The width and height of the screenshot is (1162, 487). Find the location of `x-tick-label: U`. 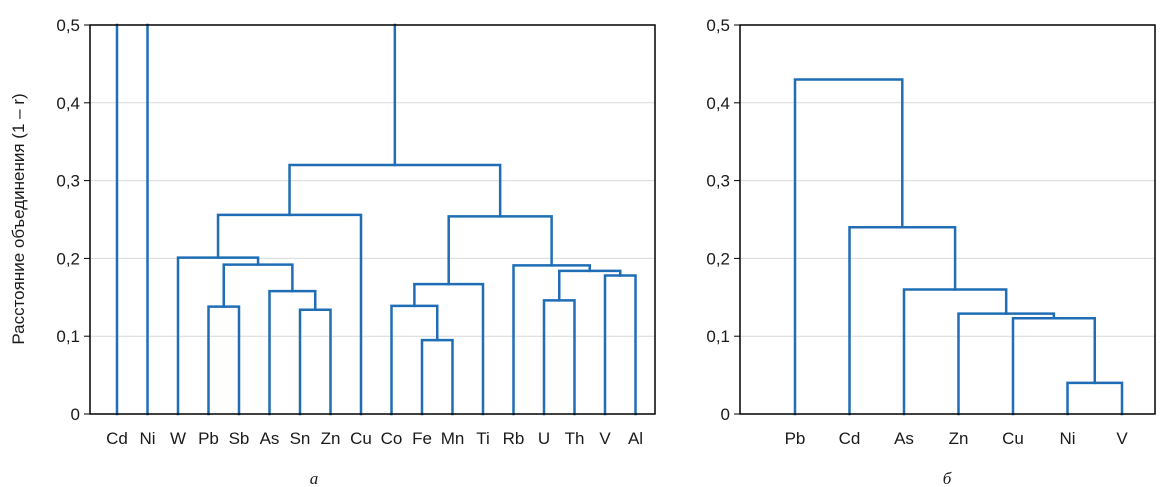

x-tick-label: U is located at coordinates (544, 438).